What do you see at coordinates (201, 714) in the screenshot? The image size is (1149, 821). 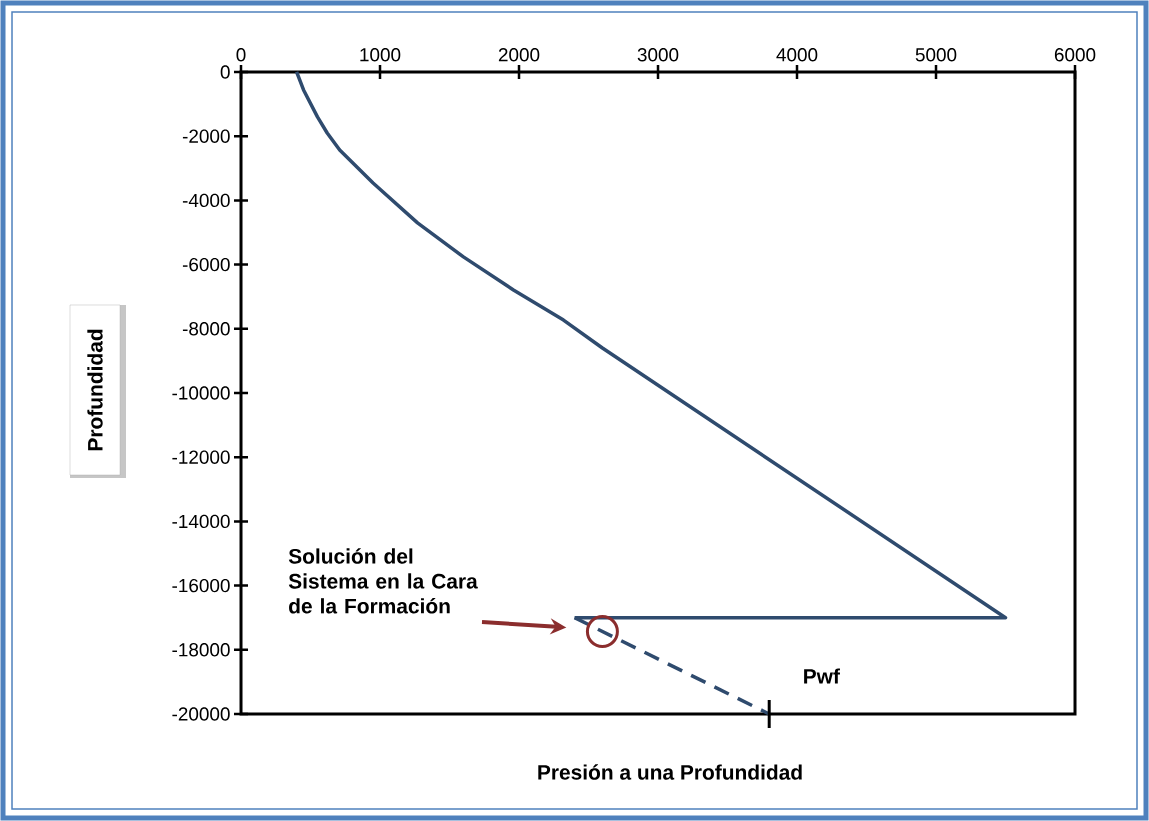 I see `y-tick-label: -20000` at bounding box center [201, 714].